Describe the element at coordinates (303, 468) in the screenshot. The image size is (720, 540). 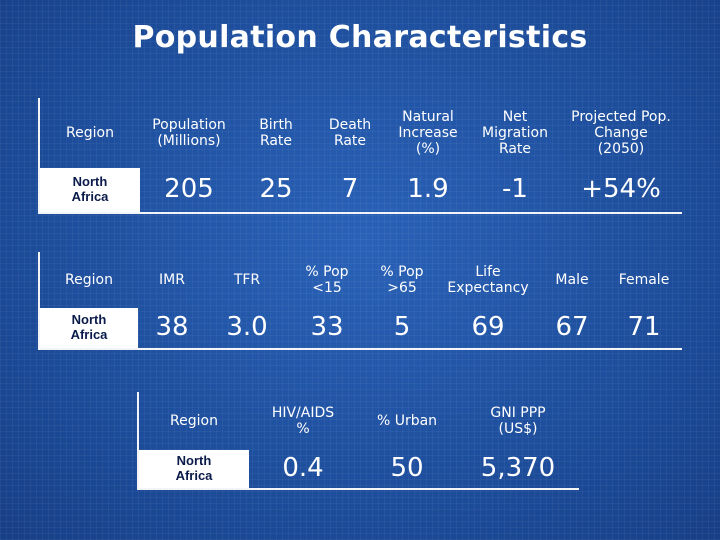
I see `value-hiv-aids: 0.4` at that location.